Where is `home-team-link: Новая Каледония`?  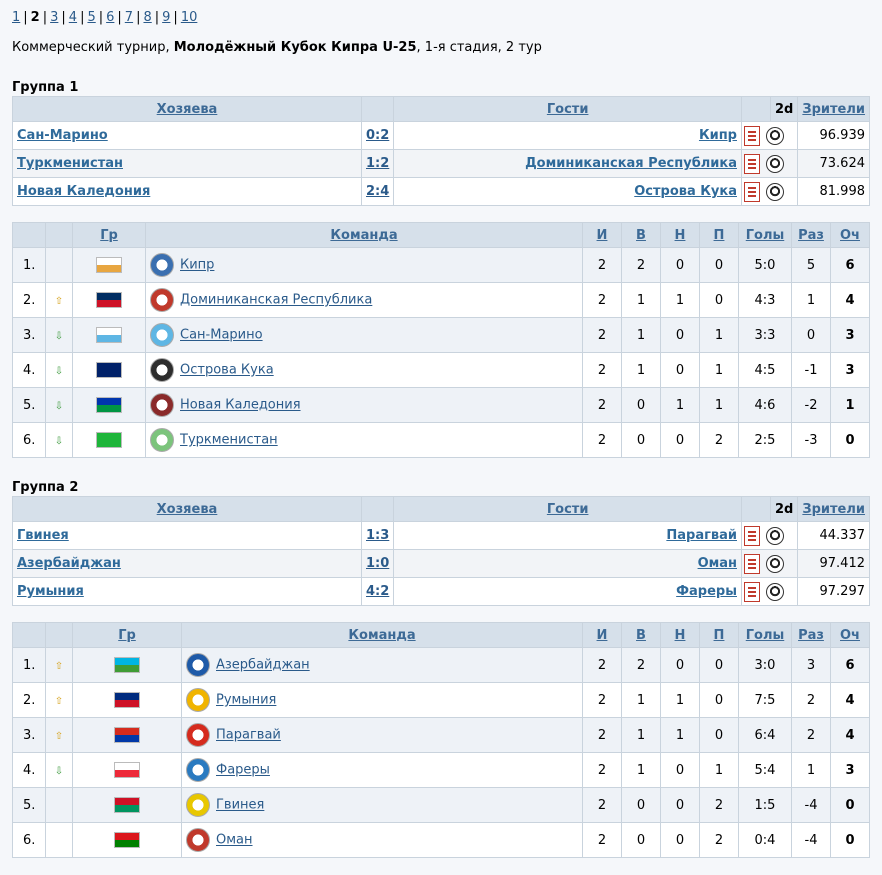
home-team-link: Новая Каледония is located at coordinates (84, 191).